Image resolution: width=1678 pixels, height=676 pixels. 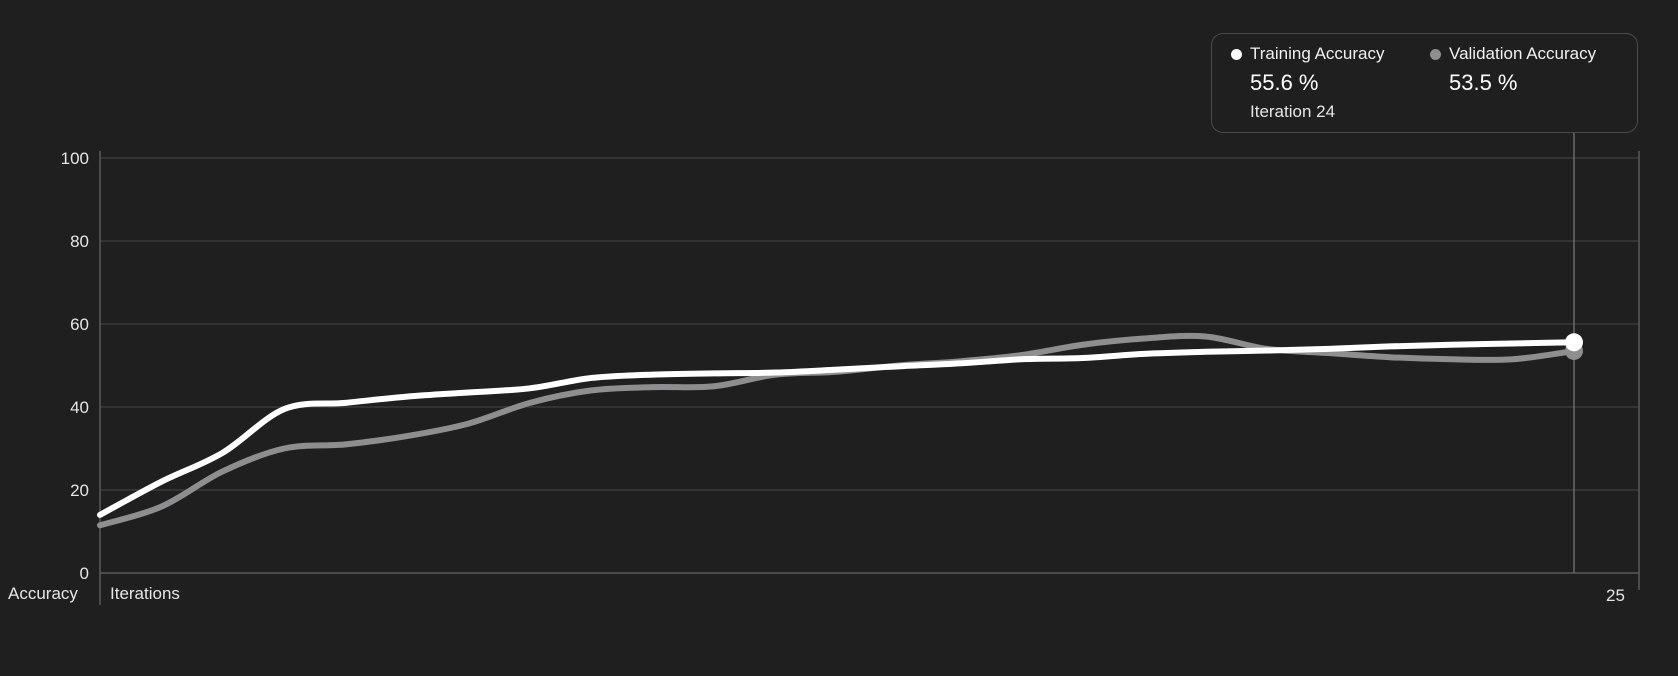 What do you see at coordinates (79, 407) in the screenshot?
I see `y-tick-40: 40` at bounding box center [79, 407].